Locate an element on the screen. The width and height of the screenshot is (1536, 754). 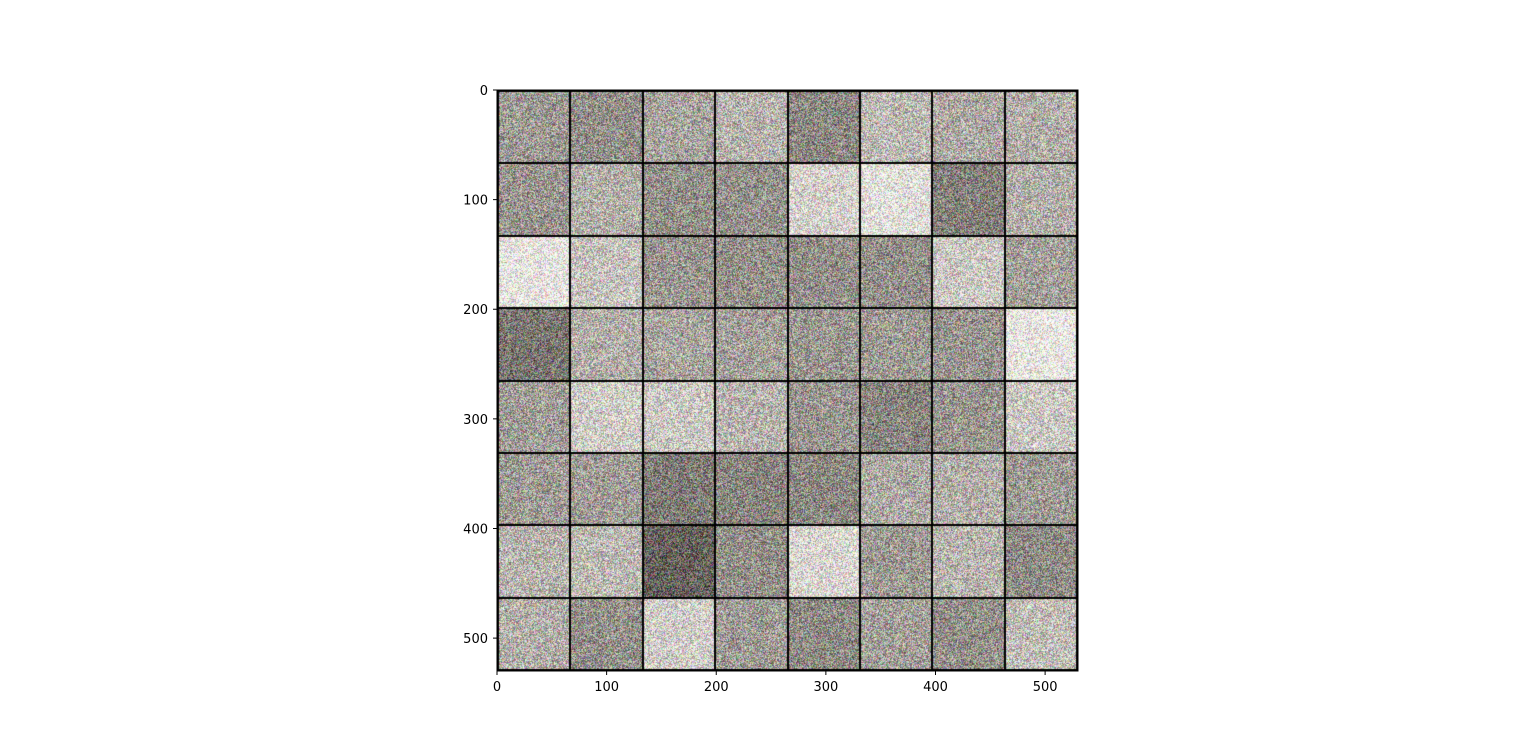
x-tick-label: 300 is located at coordinates (825, 687).